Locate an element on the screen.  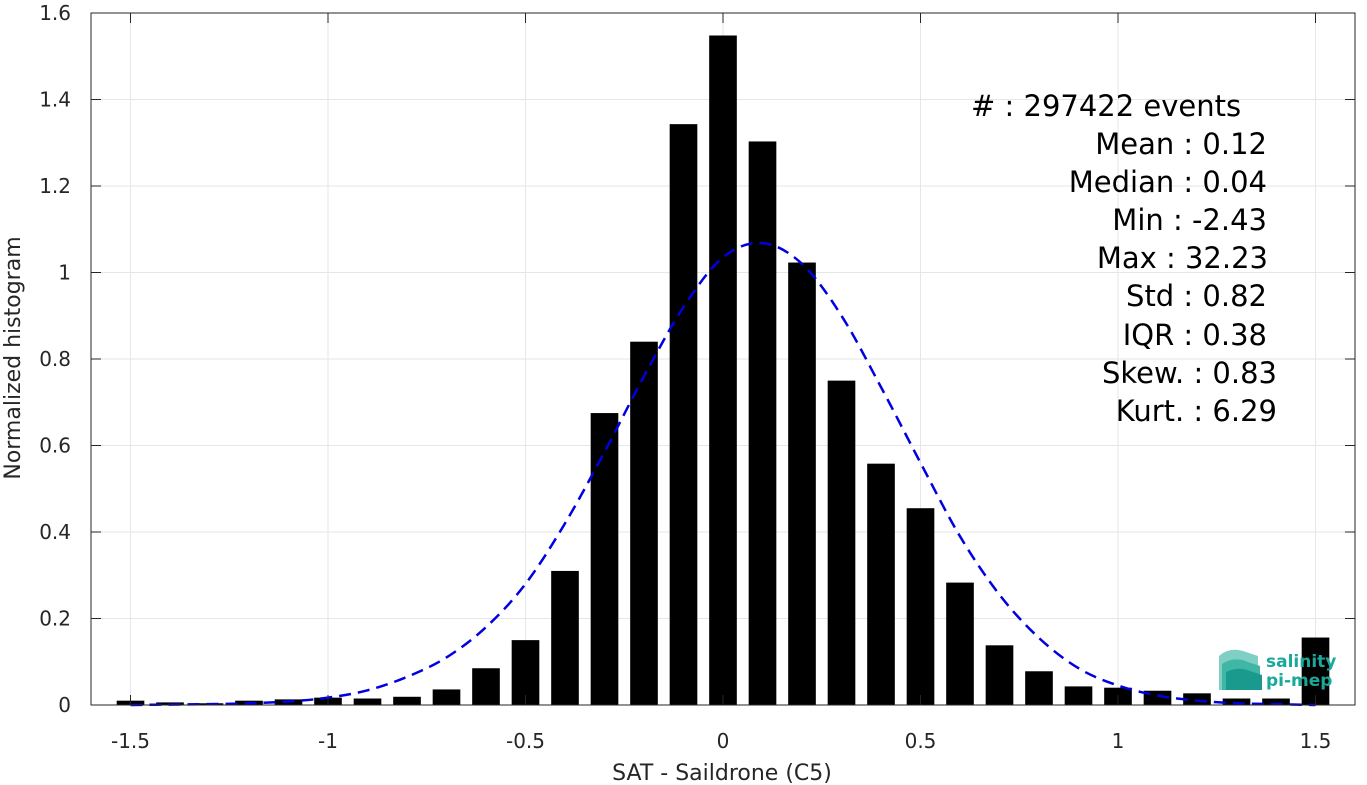
y-axis-label: Normalized histogram is located at coordinates (13, 357).